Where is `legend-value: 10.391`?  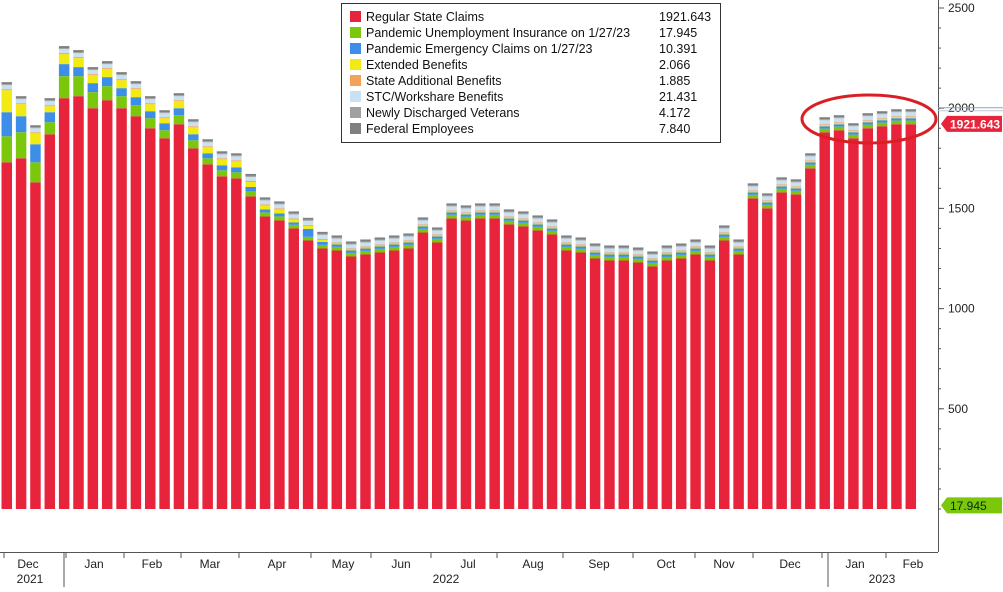
legend-value: 10.391 is located at coordinates (678, 49).